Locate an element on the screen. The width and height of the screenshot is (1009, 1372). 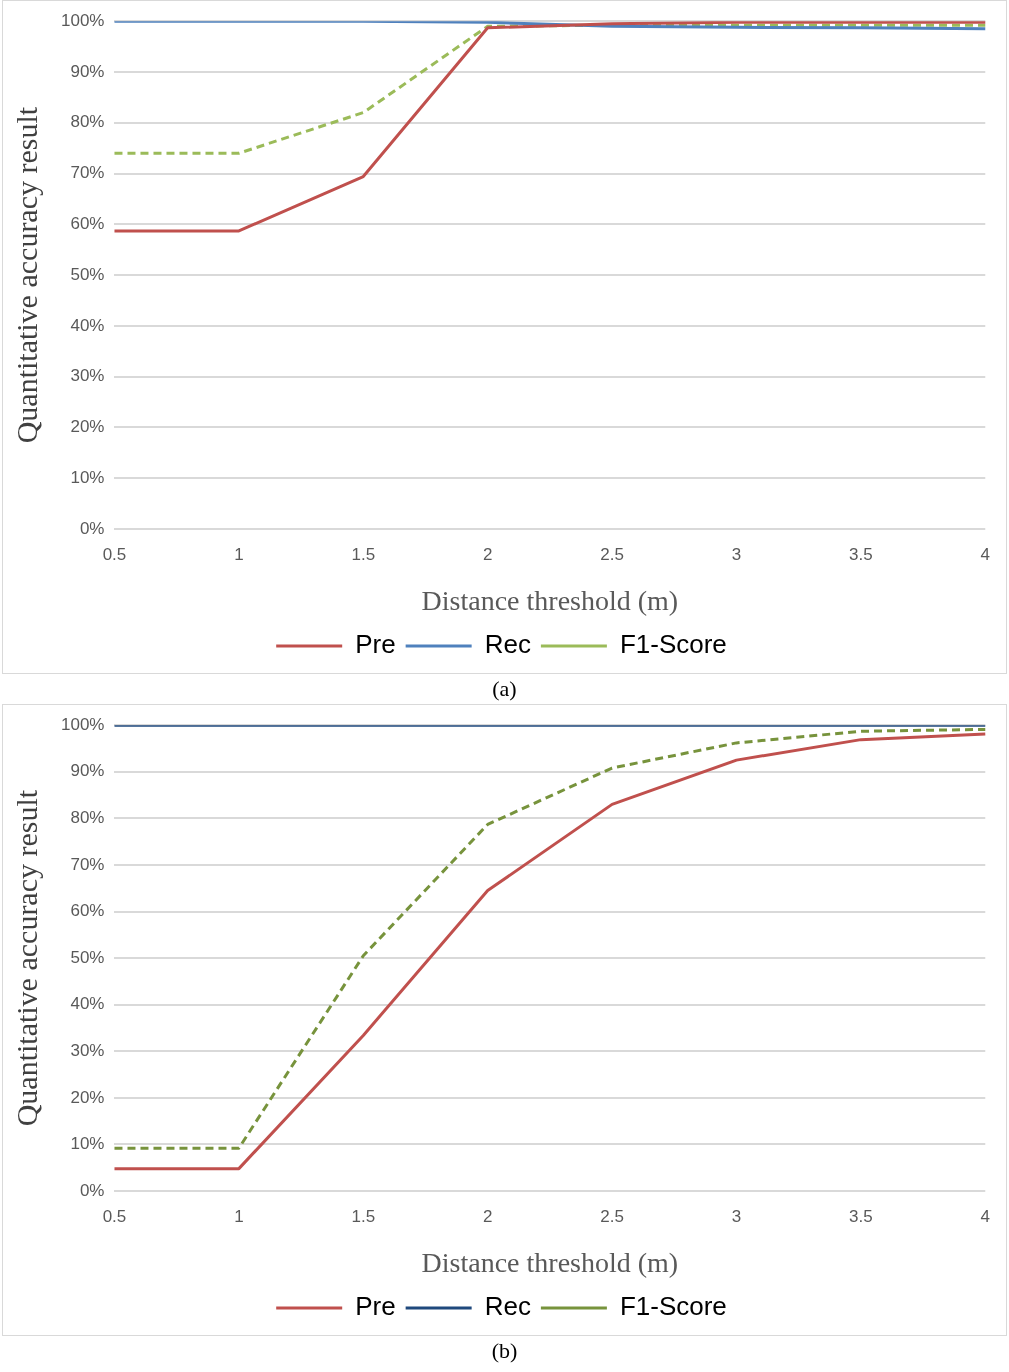
text: (a) is located at coordinates (504, 689).